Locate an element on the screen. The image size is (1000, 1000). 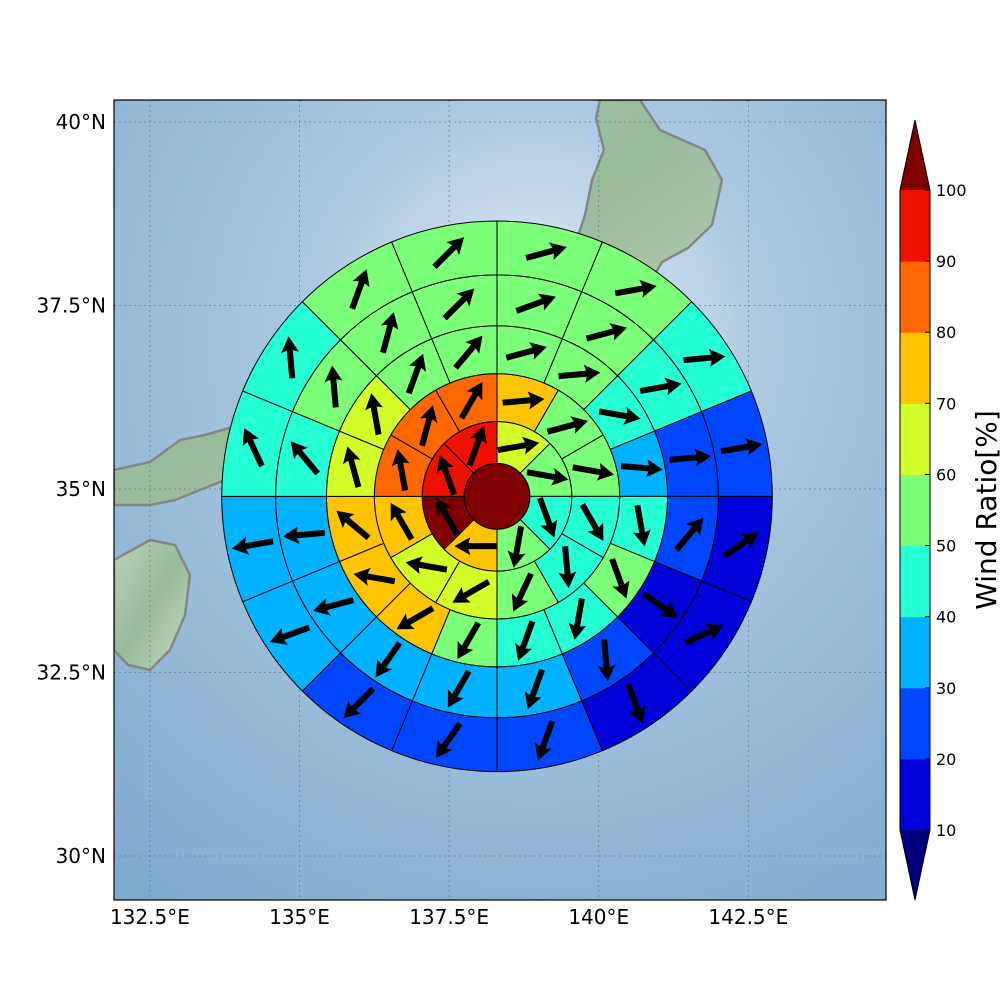
colorbar-tick-label: 90 is located at coordinates (946, 261).